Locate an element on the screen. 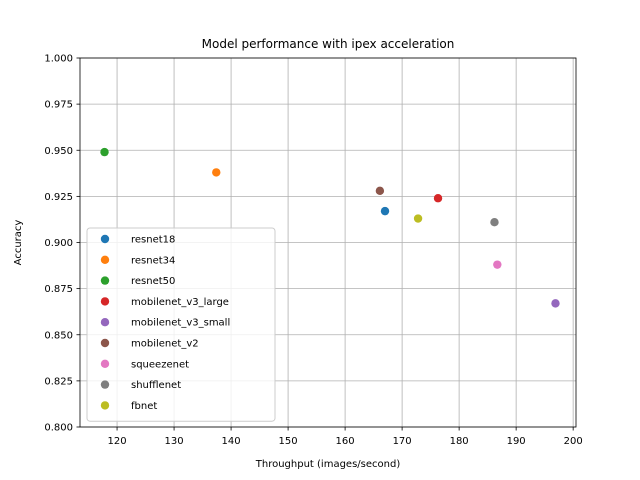 The height and width of the screenshot is (480, 640). y-tick-label: 0.925 is located at coordinates (58, 197).